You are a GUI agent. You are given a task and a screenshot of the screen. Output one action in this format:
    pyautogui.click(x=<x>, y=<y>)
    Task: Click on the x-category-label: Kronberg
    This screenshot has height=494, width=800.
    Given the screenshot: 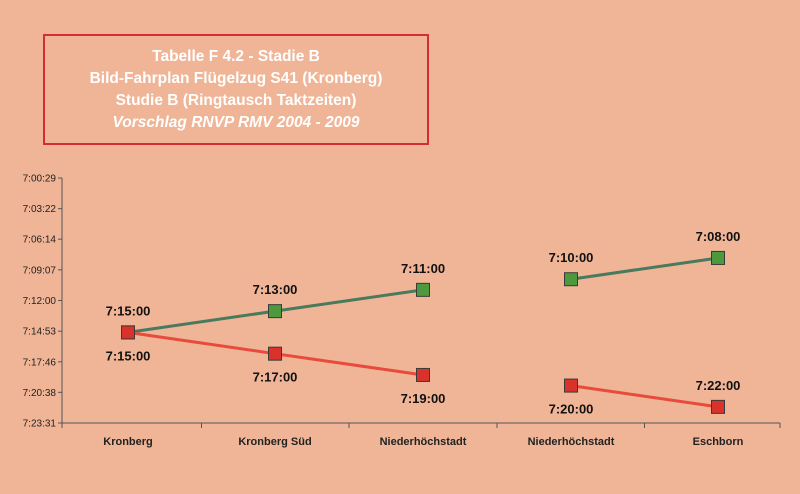 What is the action you would take?
    pyautogui.click(x=128, y=442)
    